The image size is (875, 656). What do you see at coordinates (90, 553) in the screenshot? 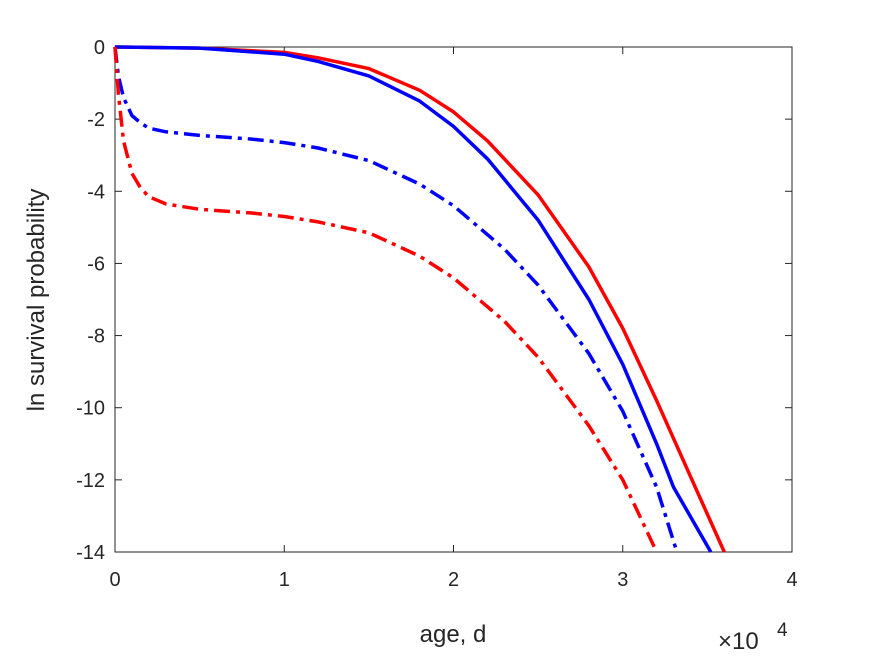
I see `y-tick-label: -14` at bounding box center [90, 553].